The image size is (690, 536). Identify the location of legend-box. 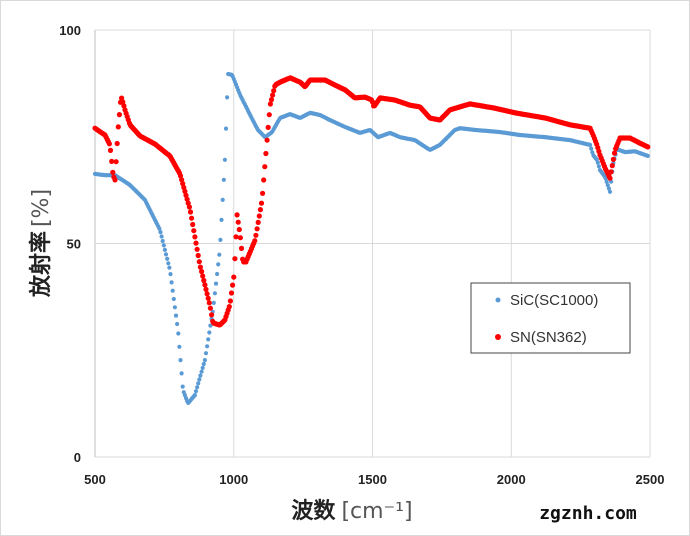
(550, 318).